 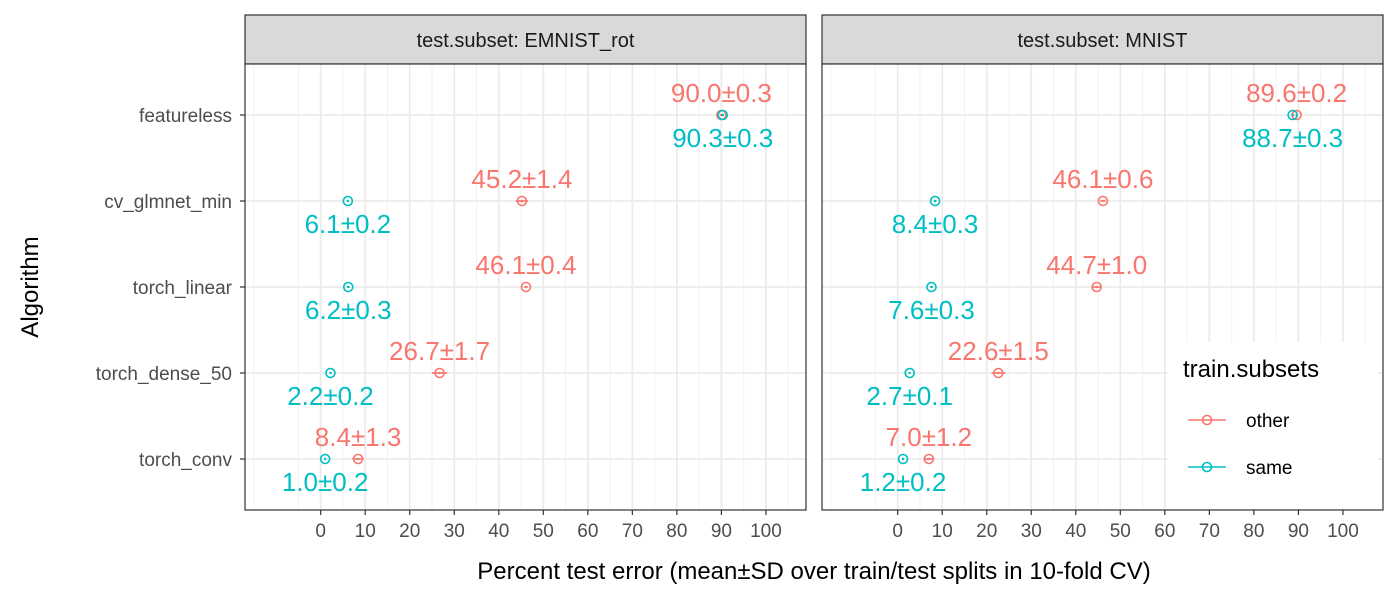 I want to click on y-tick-label: cv_glmnet_min, so click(x=168, y=202).